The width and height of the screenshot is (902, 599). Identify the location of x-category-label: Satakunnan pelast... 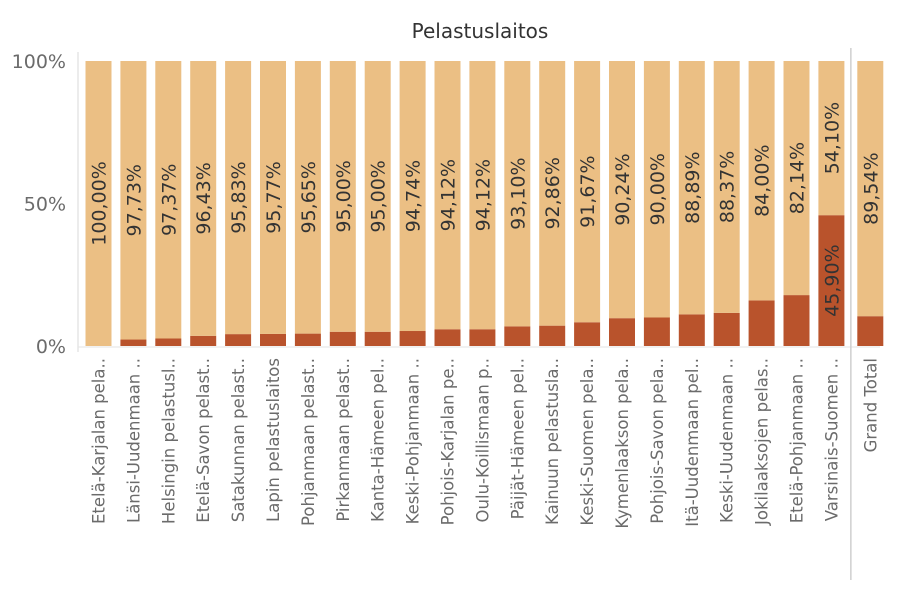
(238, 440).